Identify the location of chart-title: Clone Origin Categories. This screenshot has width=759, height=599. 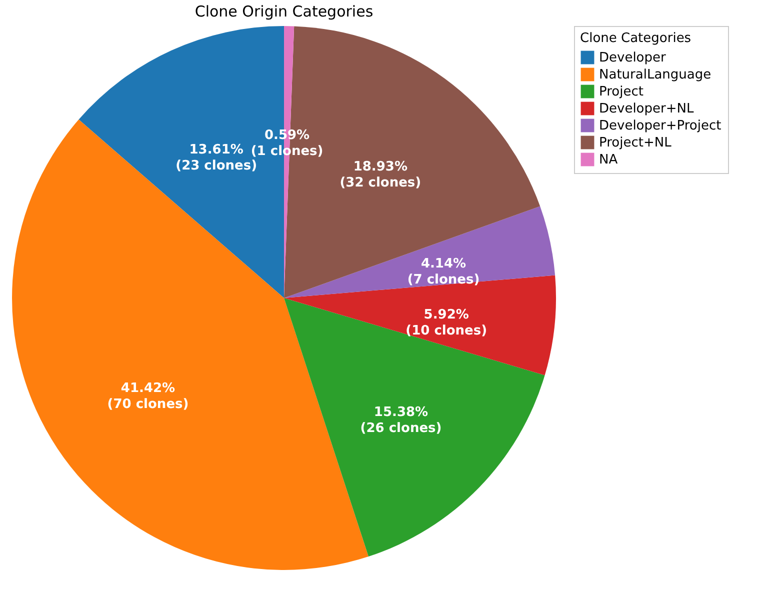
(284, 11).